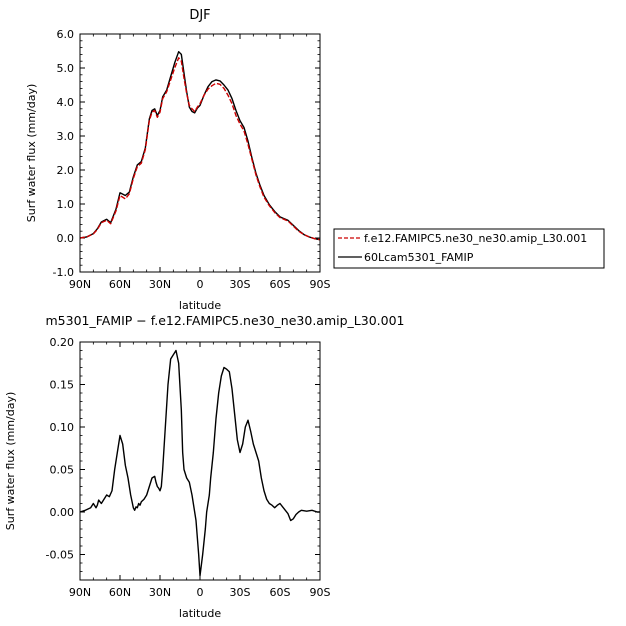 The image size is (626, 626). I want to click on top-y-tick-label: 4.0, so click(66, 102).